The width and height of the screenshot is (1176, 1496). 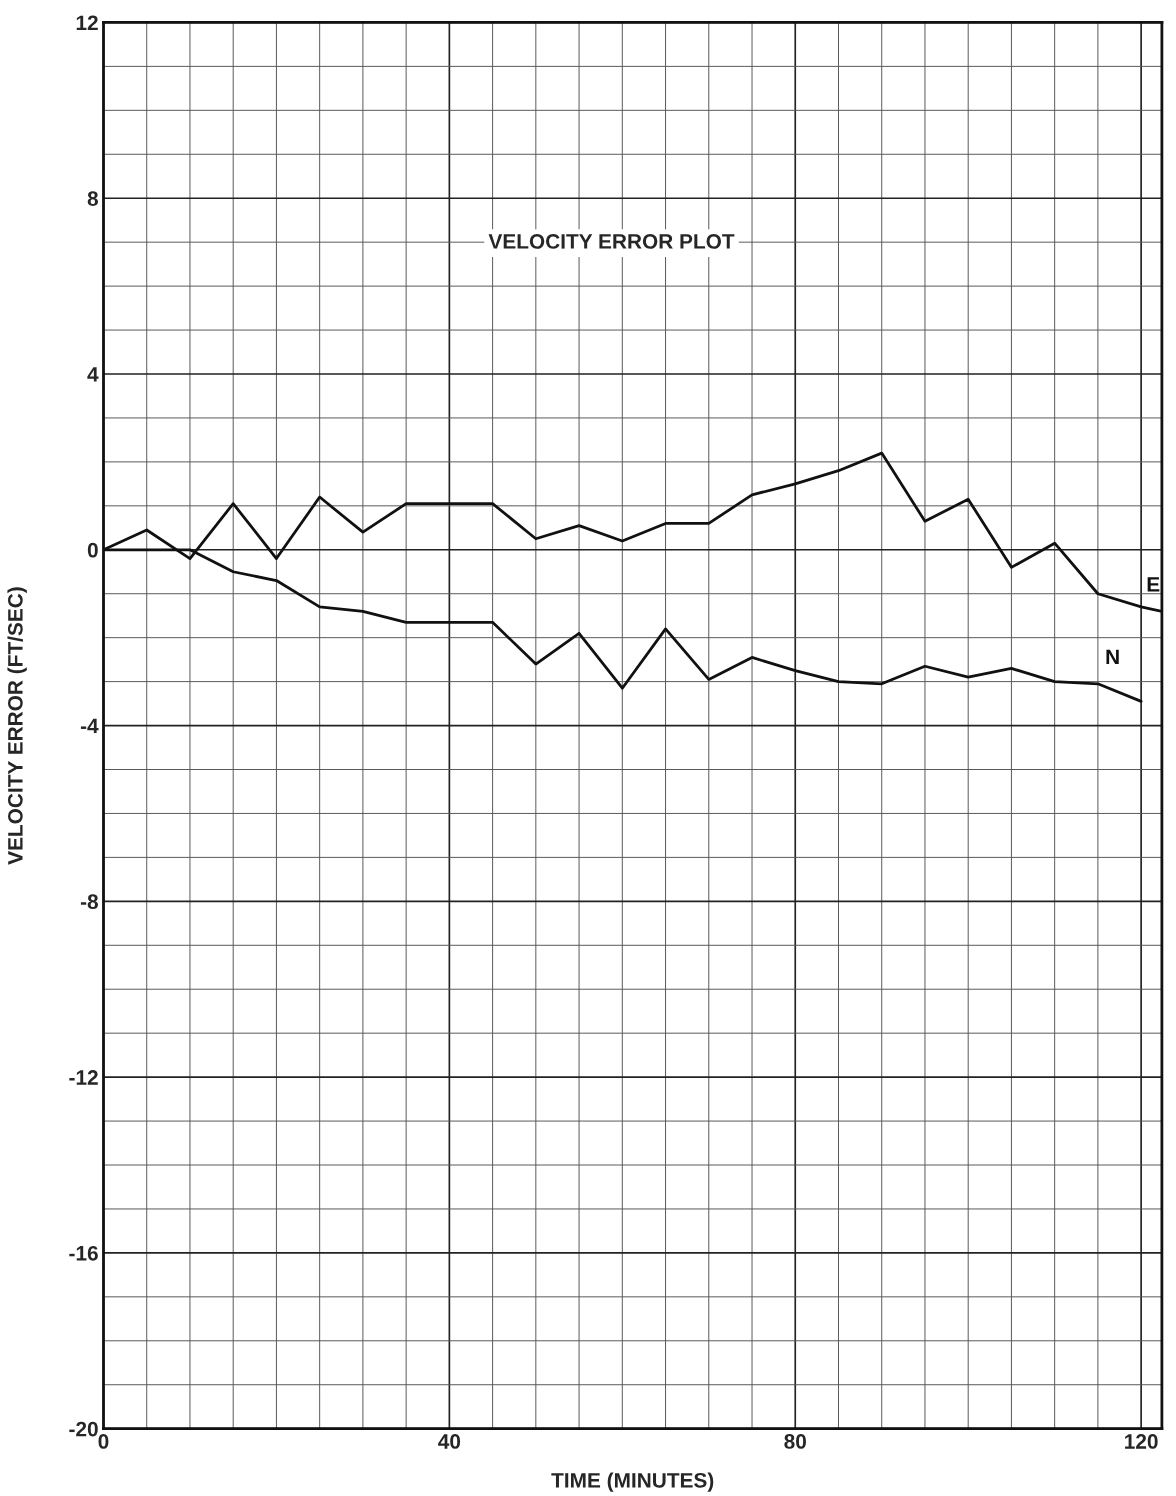 I want to click on y-tick-label: -20, so click(x=83, y=1429).